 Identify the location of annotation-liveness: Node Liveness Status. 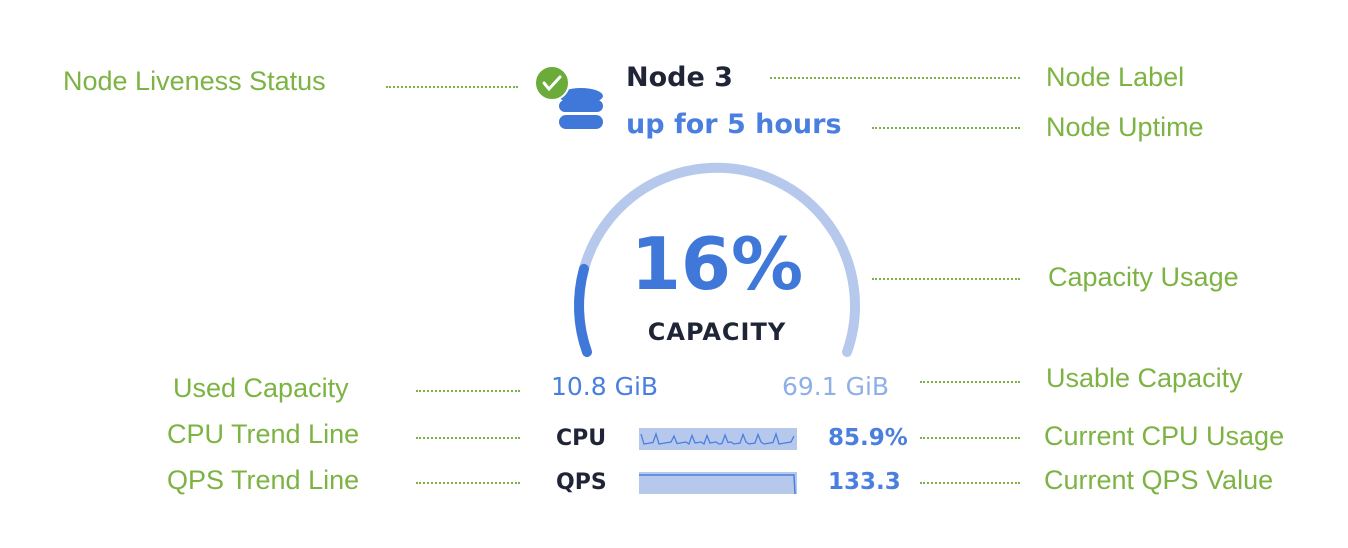
(194, 81).